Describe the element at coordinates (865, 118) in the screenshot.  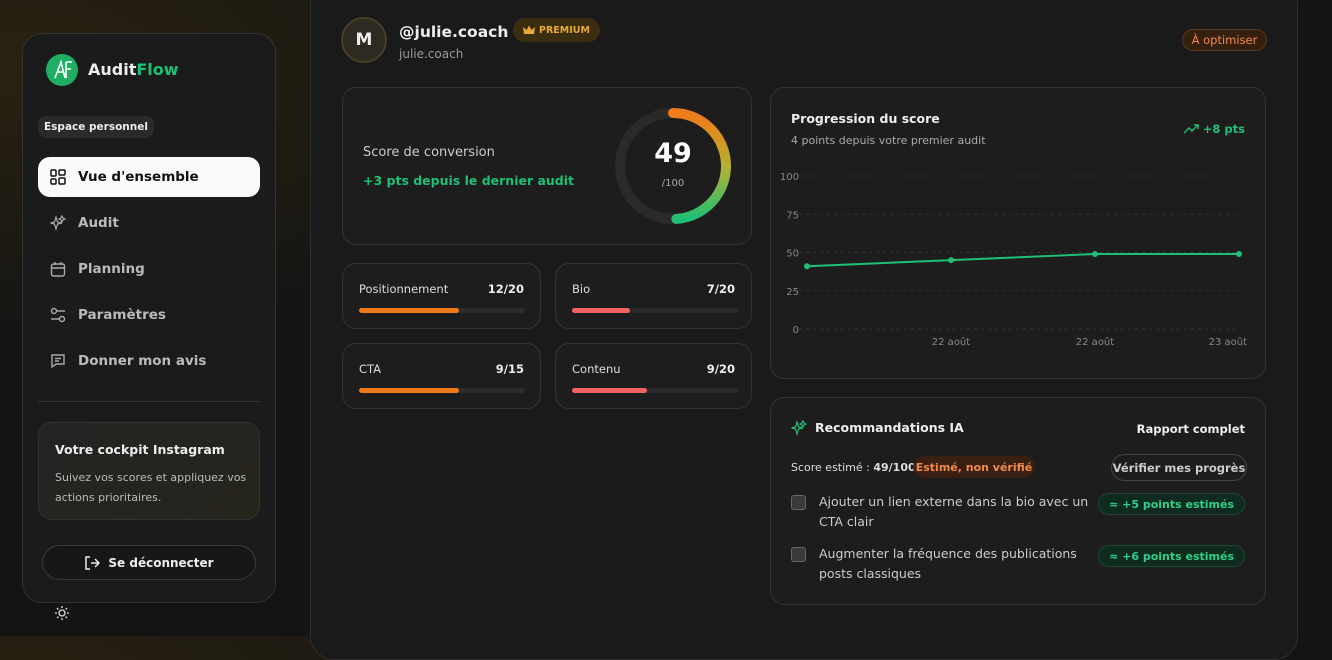
I see `chart-title: Progression du score` at that location.